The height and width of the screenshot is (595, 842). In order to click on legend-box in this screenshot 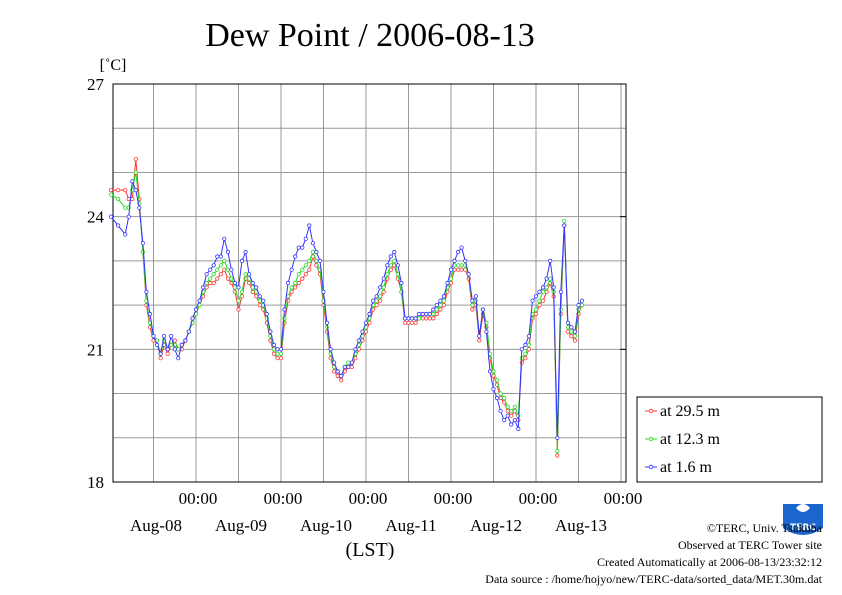, I will do `click(729, 439)`.